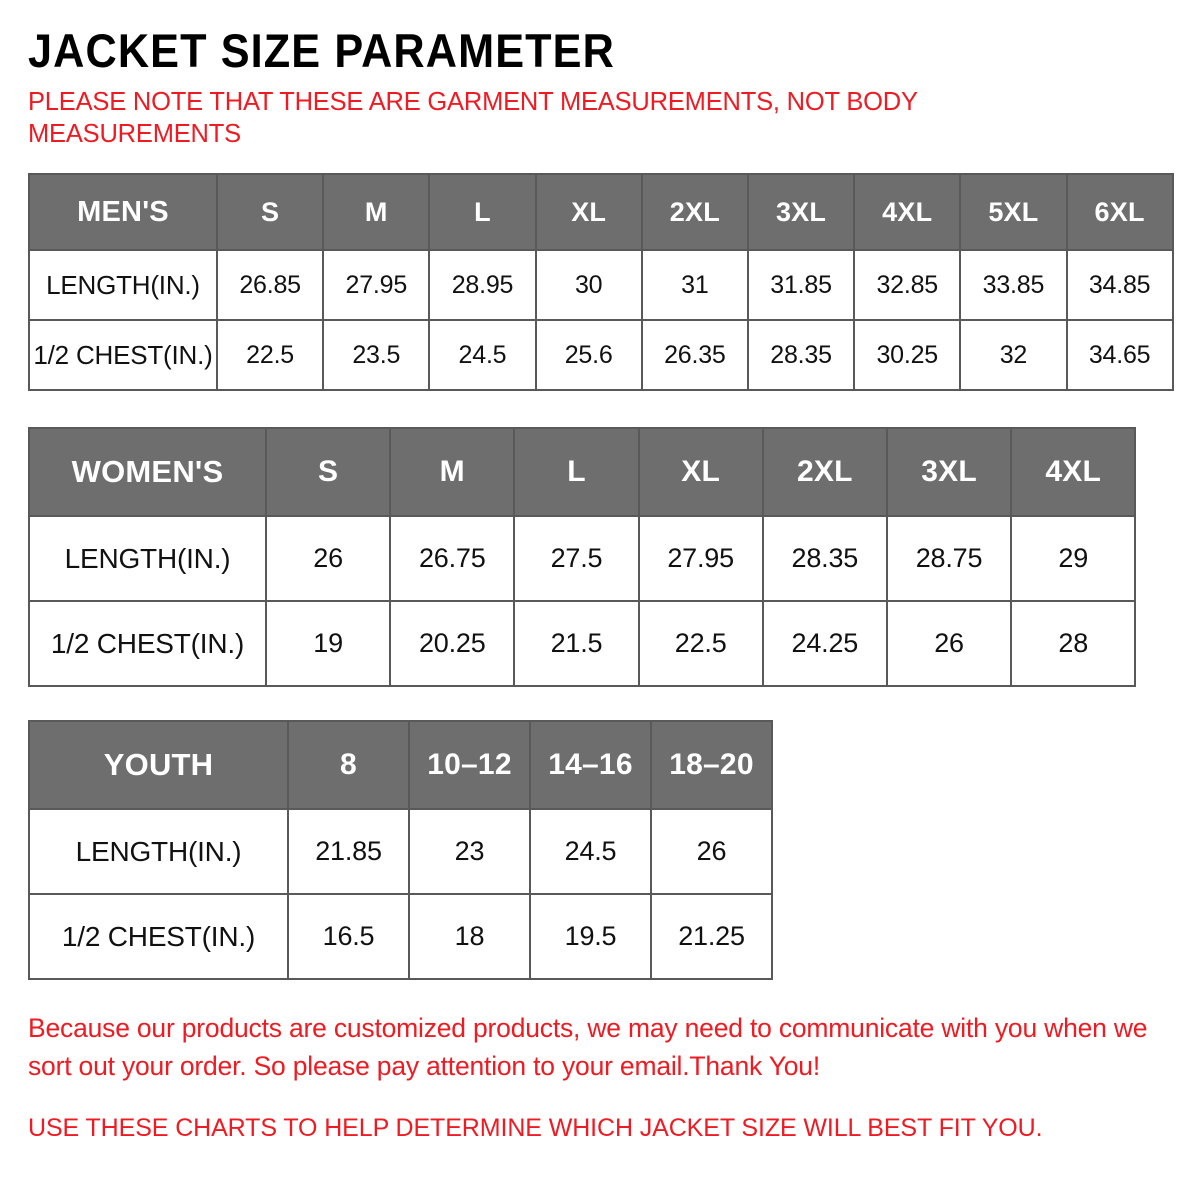 The height and width of the screenshot is (1200, 1200). Describe the element at coordinates (376, 212) in the screenshot. I see `mens-col-m: M` at that location.